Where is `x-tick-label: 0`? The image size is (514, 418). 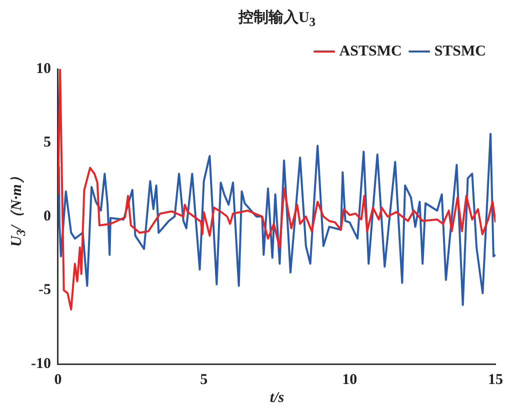
x-tick-label: 0 is located at coordinates (58, 380).